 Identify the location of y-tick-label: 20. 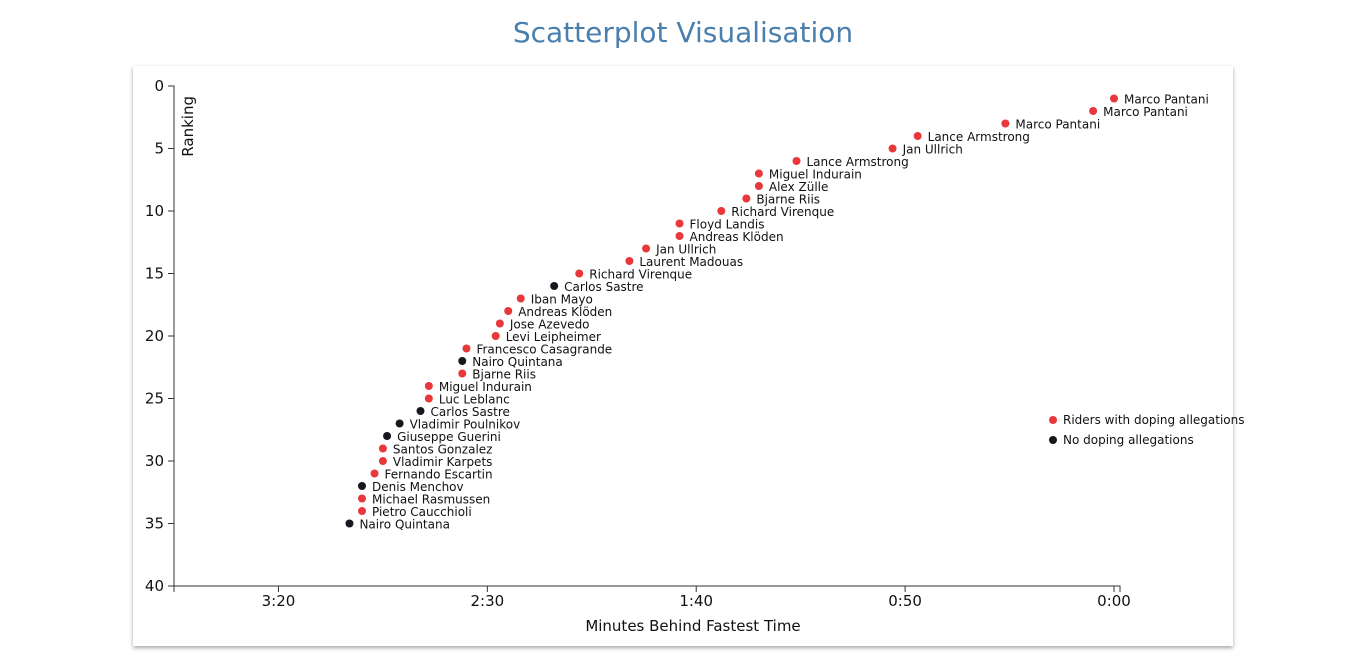
(154, 336).